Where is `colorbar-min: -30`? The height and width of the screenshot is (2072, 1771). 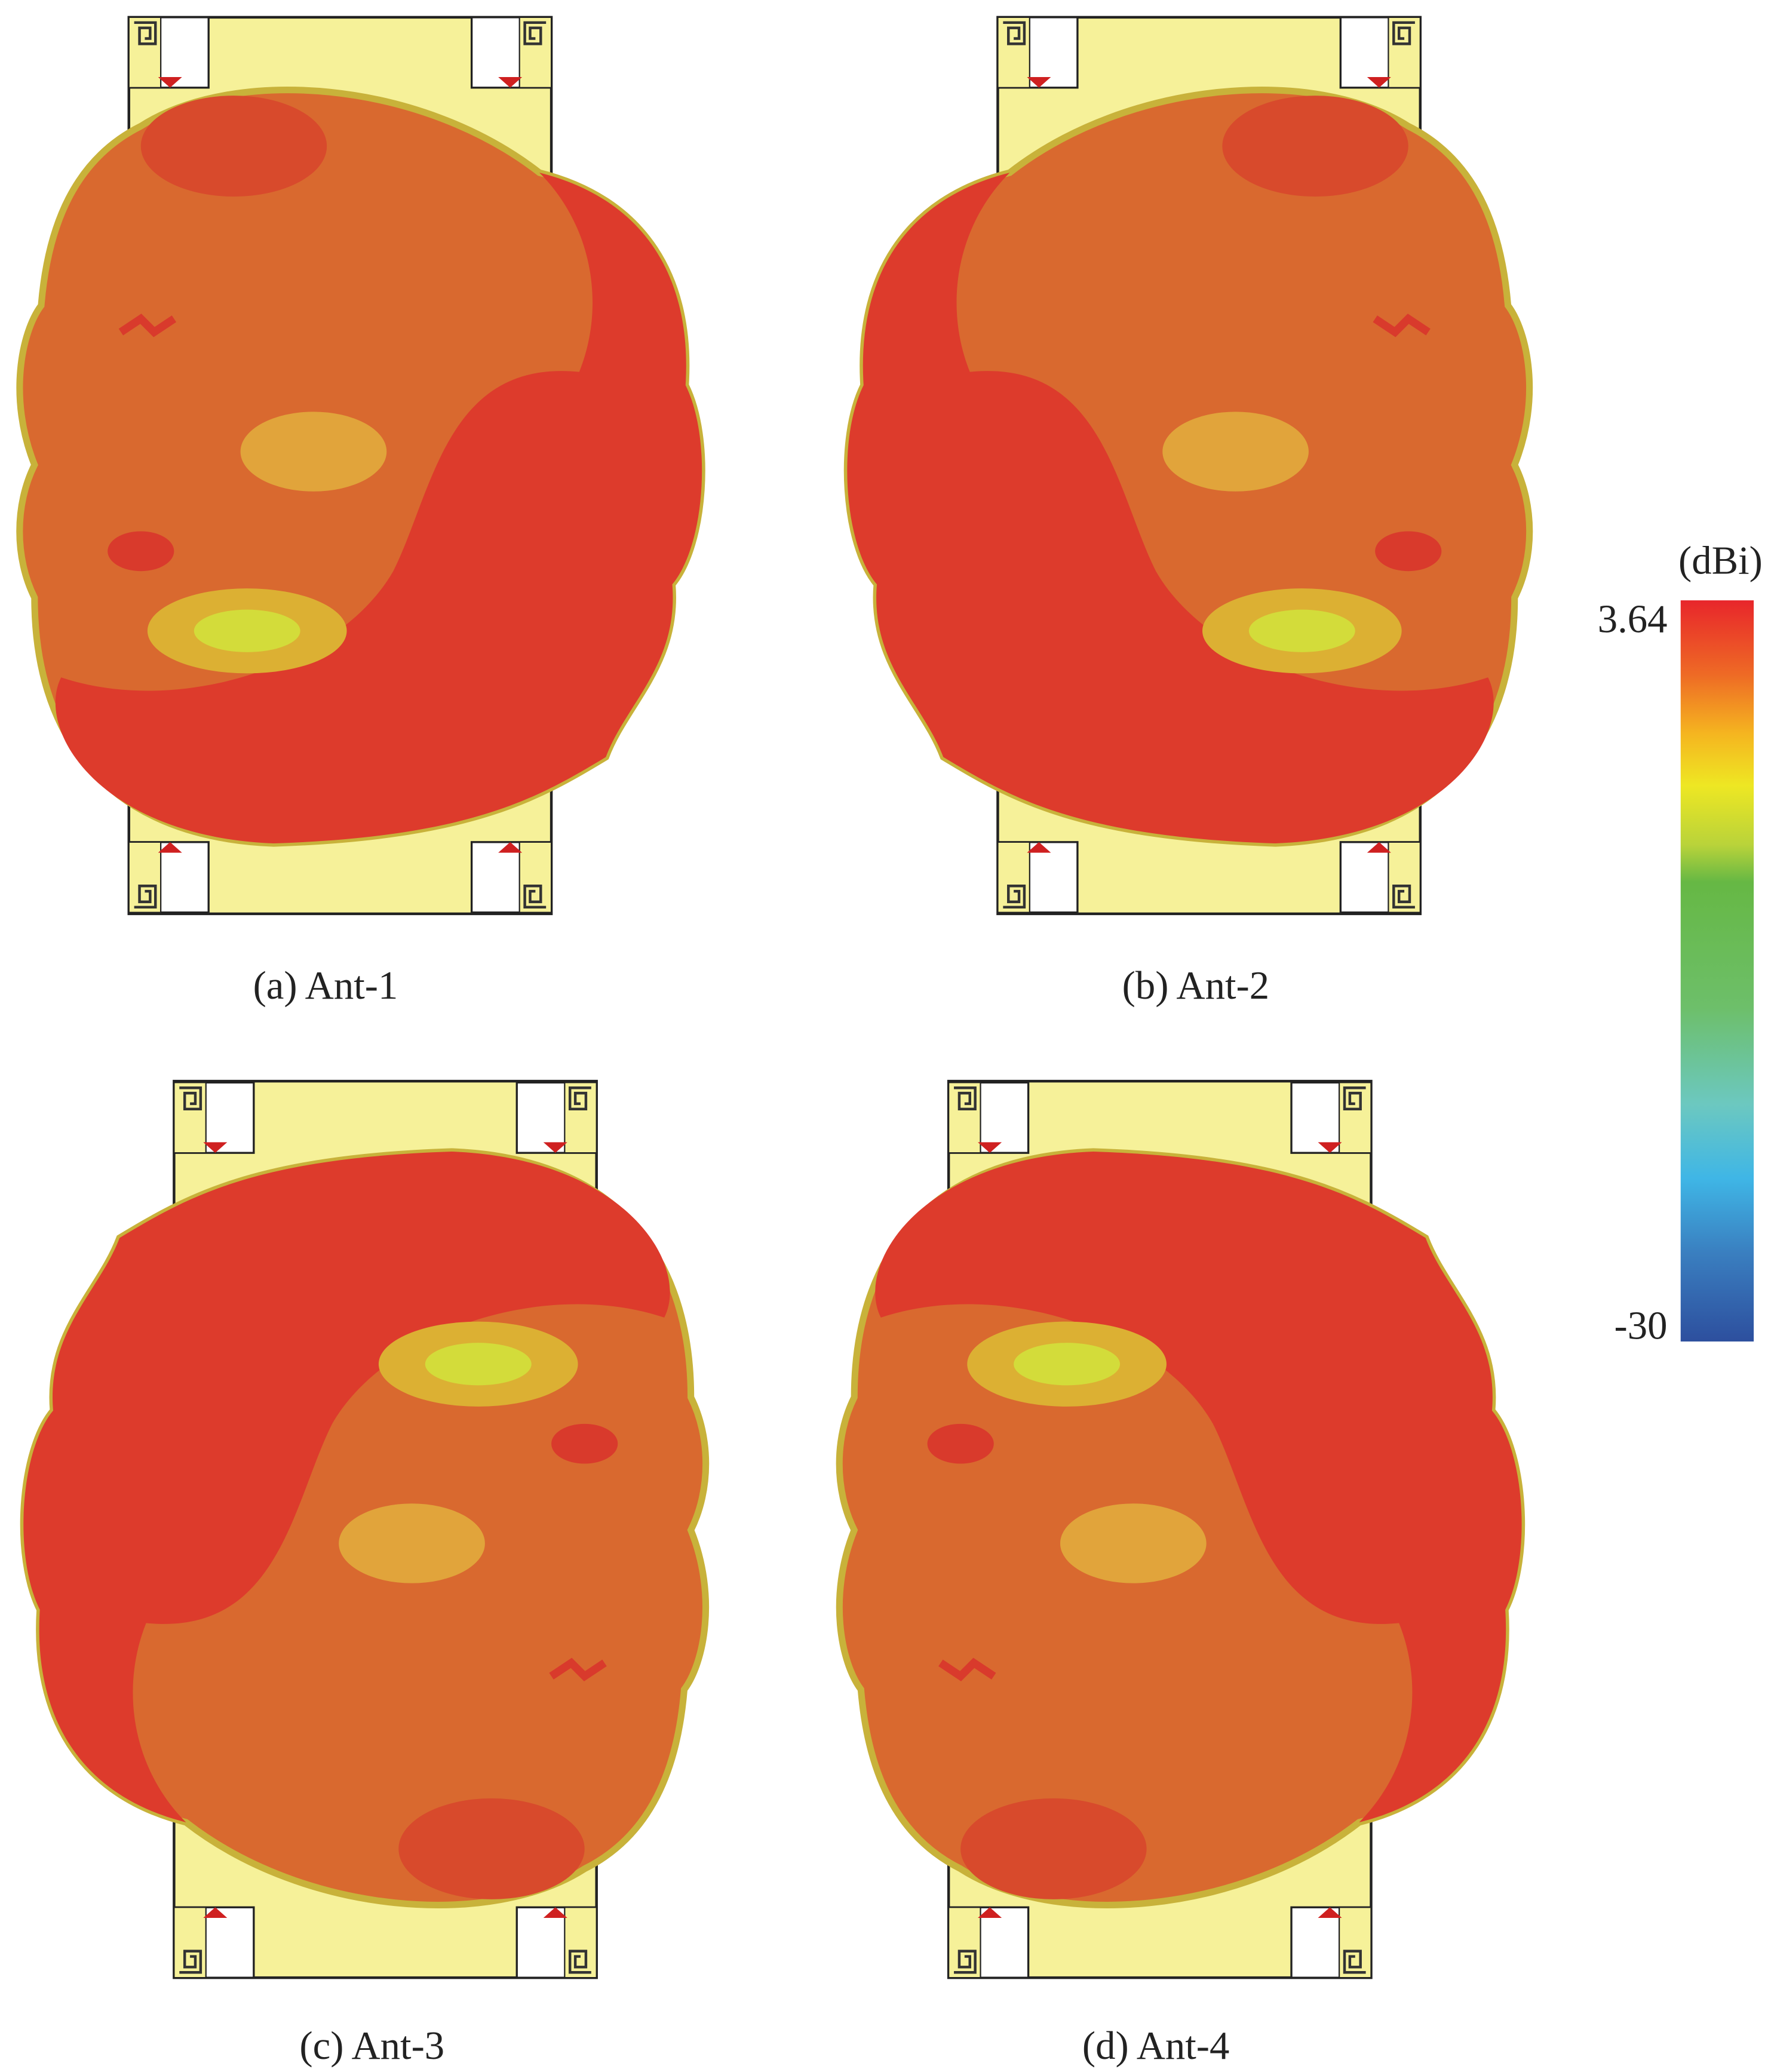 colorbar-min: -30 is located at coordinates (1641, 1326).